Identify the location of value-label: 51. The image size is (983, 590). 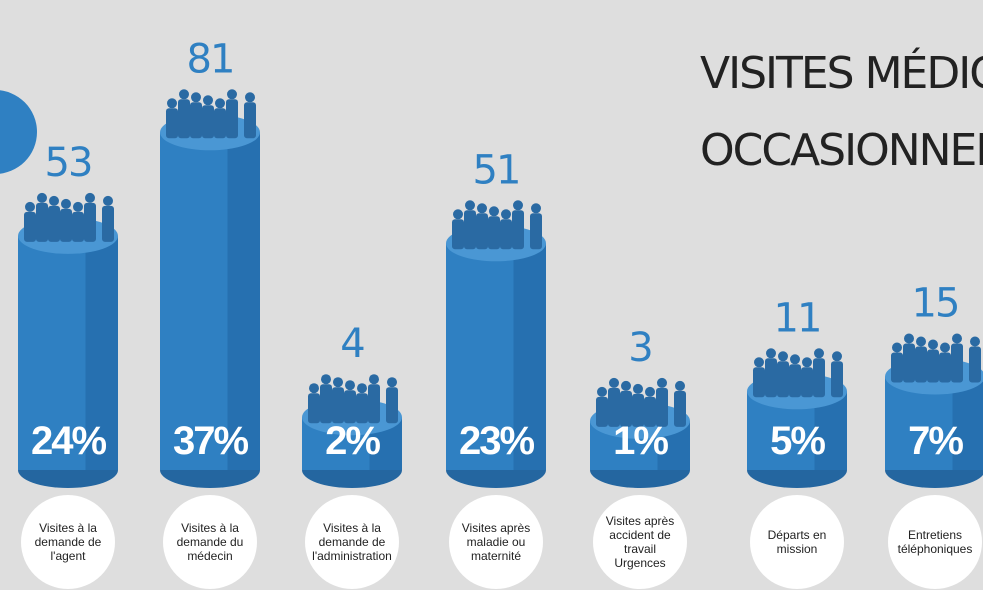
(496, 170).